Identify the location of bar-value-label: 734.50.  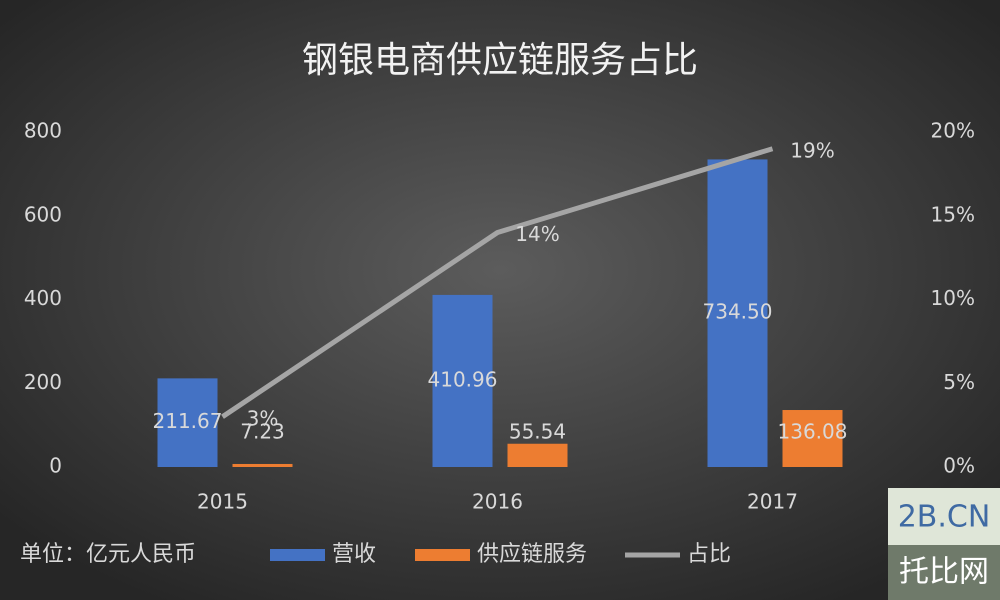
(738, 312).